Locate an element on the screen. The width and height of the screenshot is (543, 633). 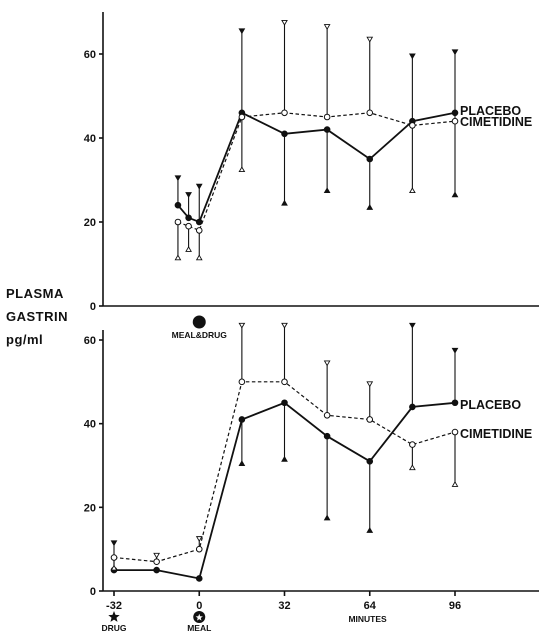
y-axis-label-line3: pg/ml is located at coordinates (25, 339).